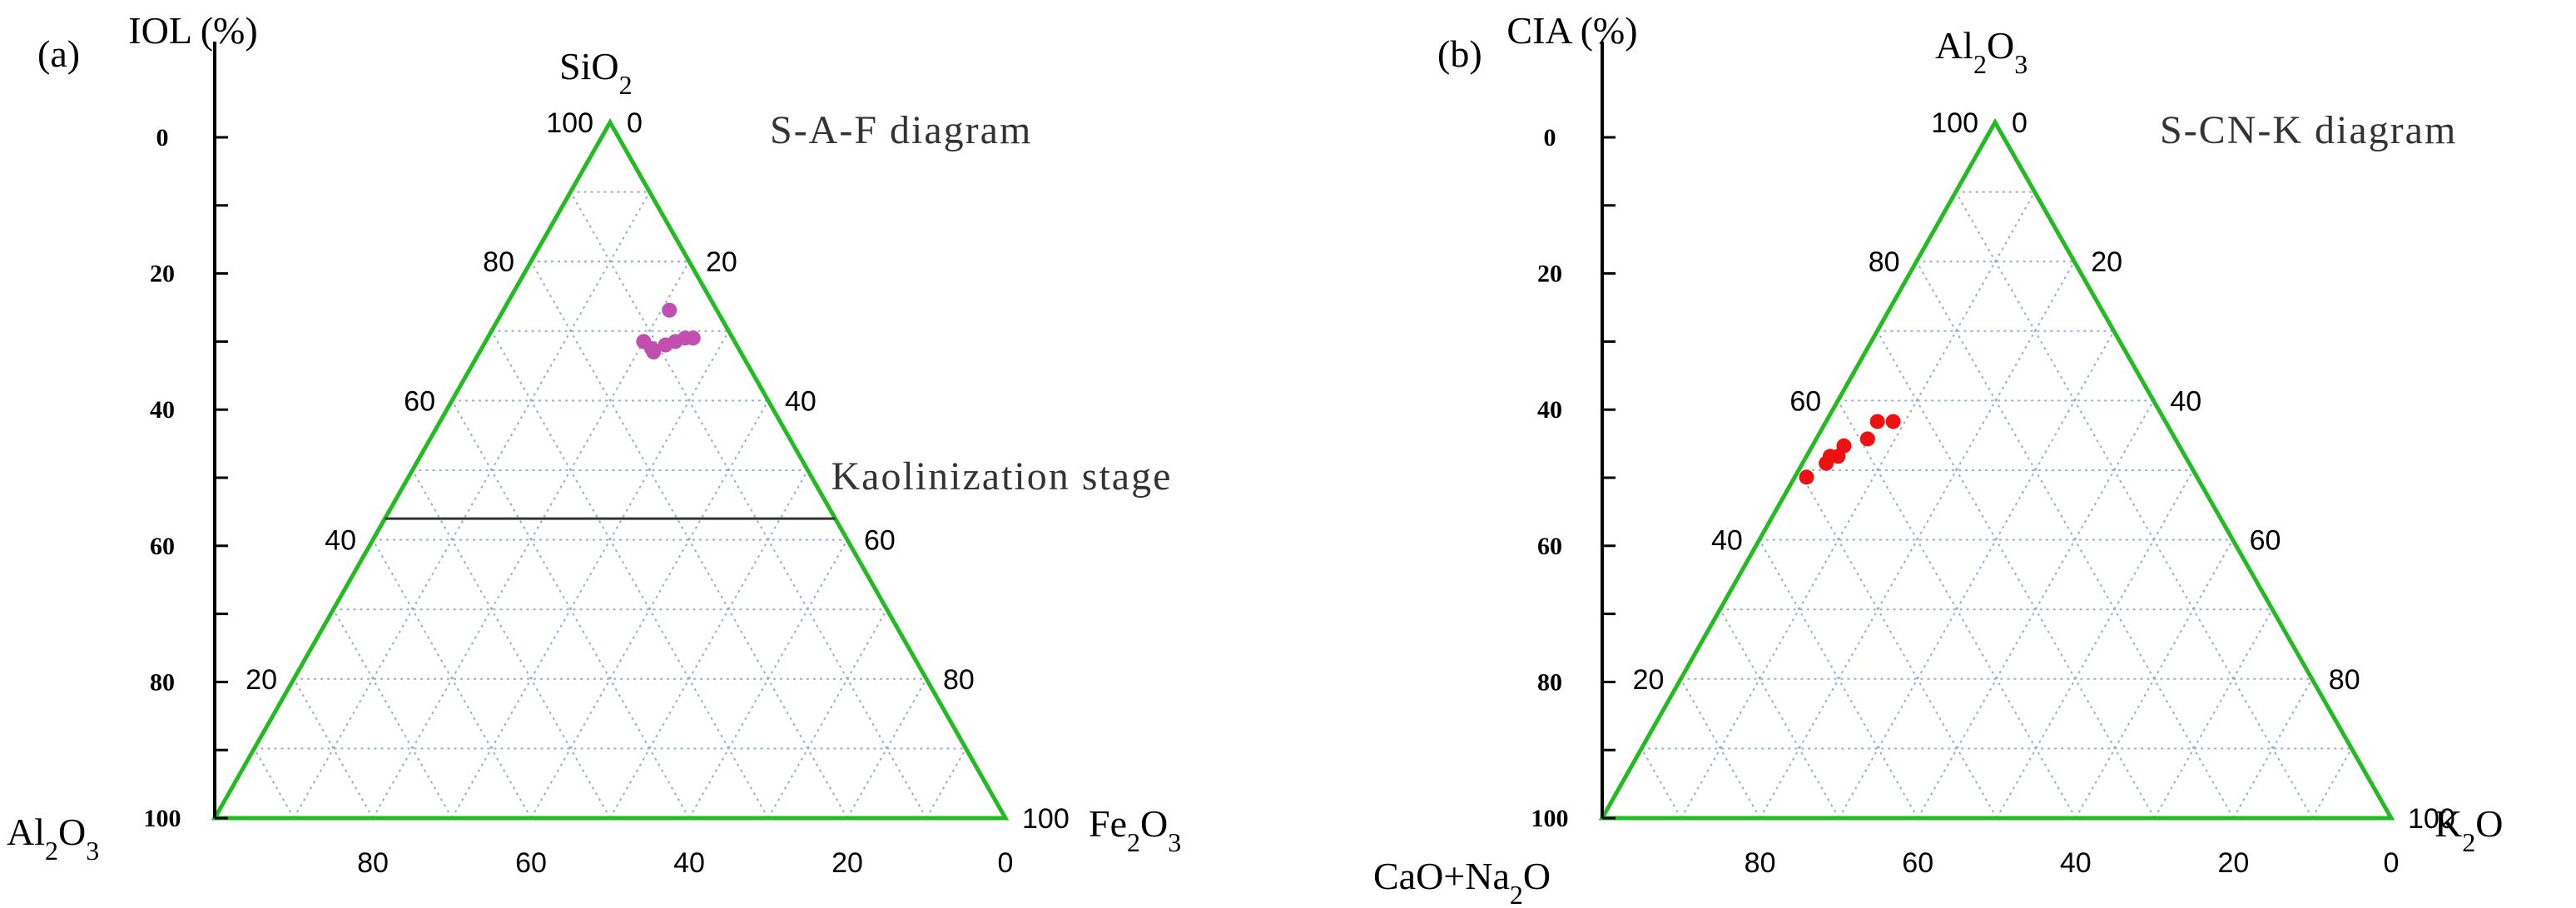 This screenshot has height=908, width=2576. Describe the element at coordinates (53, 838) in the screenshot. I see `apex-left-label: Al2O3` at that location.